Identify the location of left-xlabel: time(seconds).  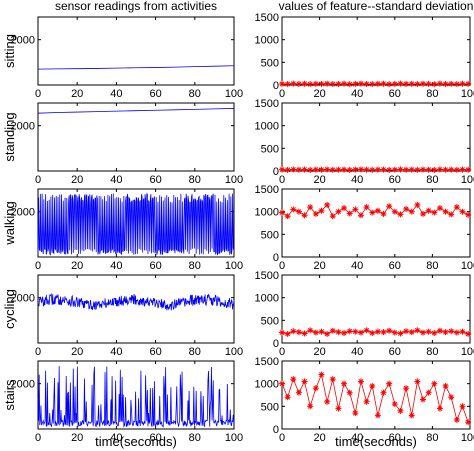
(136, 441).